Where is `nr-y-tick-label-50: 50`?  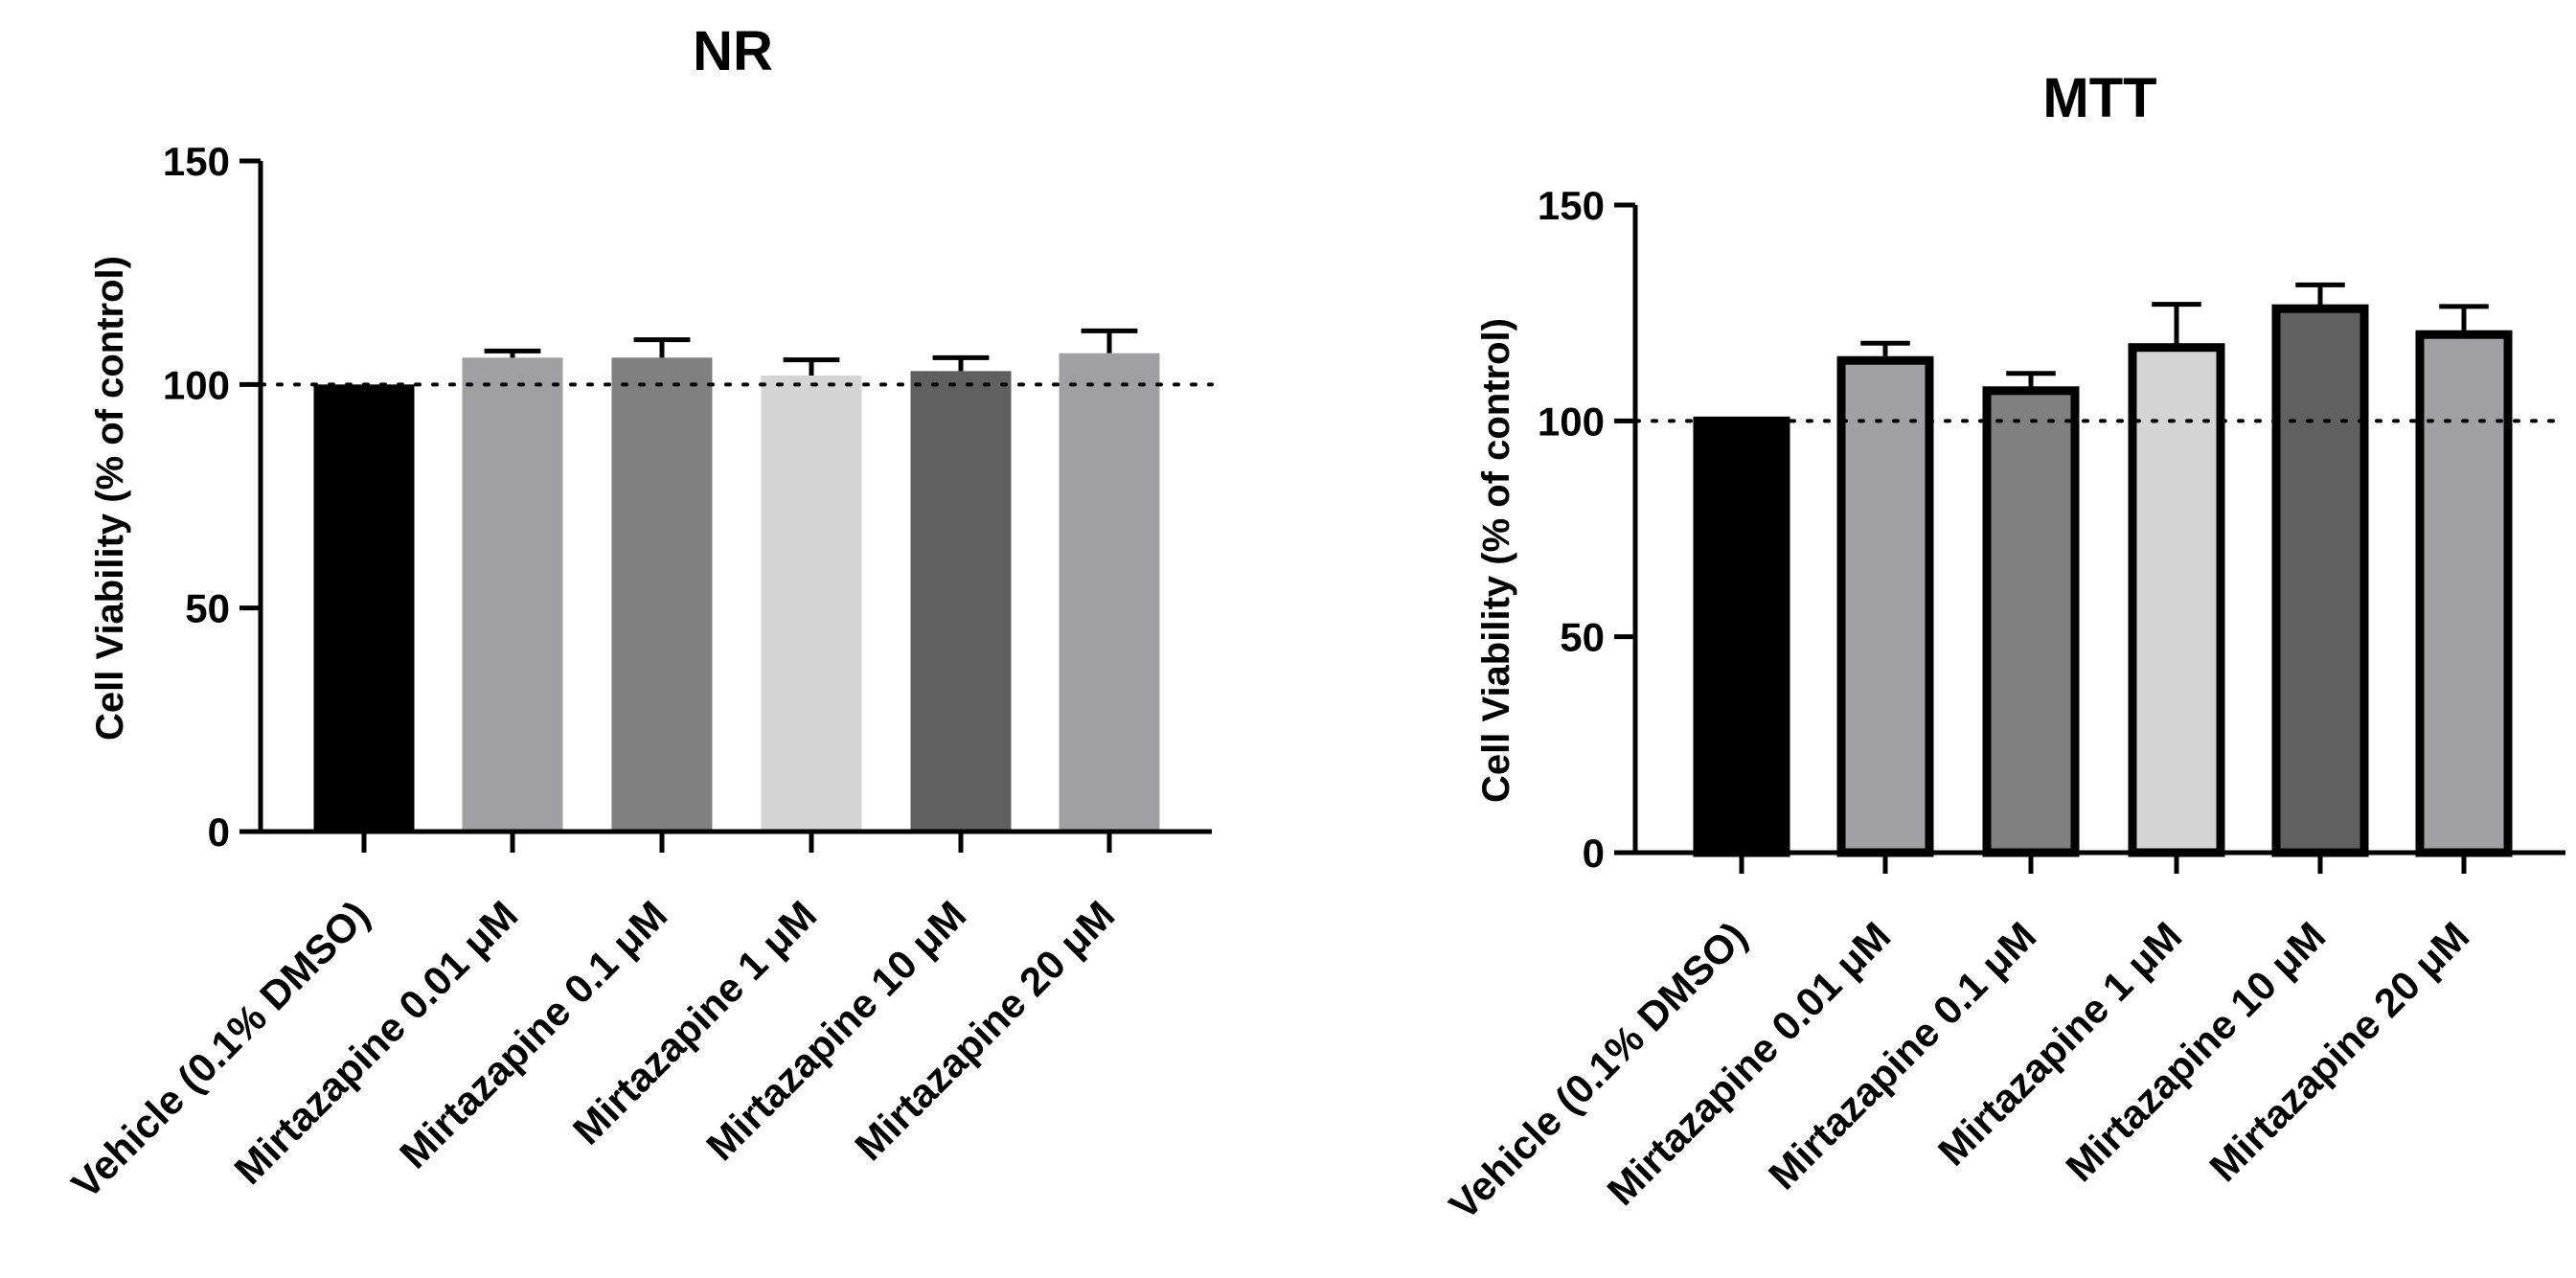
nr-y-tick-label-50: 50 is located at coordinates (208, 608).